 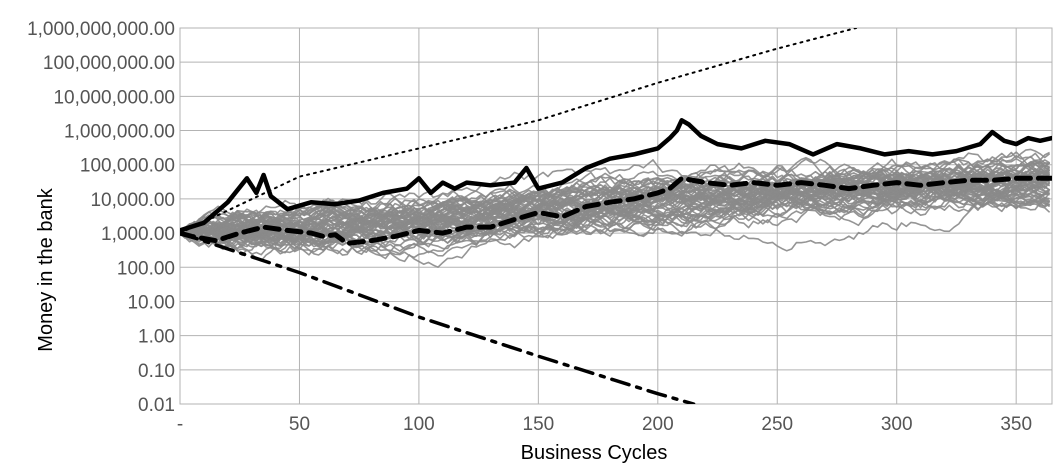 I want to click on y-tick-label: 0.10, so click(x=156, y=371).